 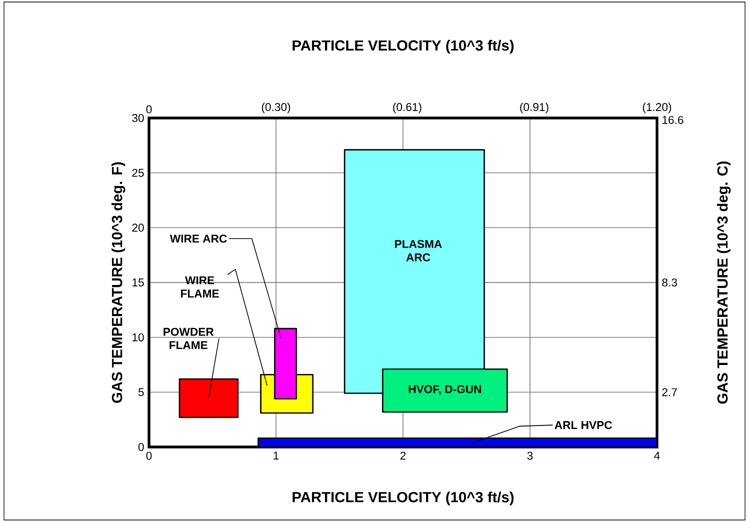 What do you see at coordinates (403, 47) in the screenshot?
I see `x2-axis-title: PARTICLE VELOCITY (10^3 ft/s)` at bounding box center [403, 47].